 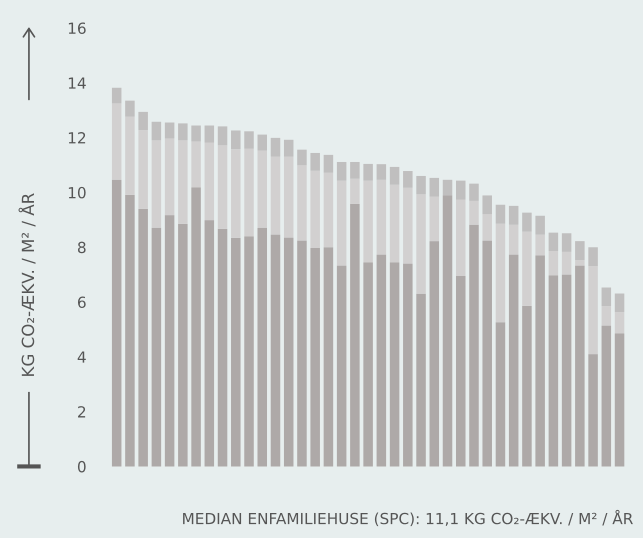 I want to click on y-tick-label: 4, so click(x=82, y=357).